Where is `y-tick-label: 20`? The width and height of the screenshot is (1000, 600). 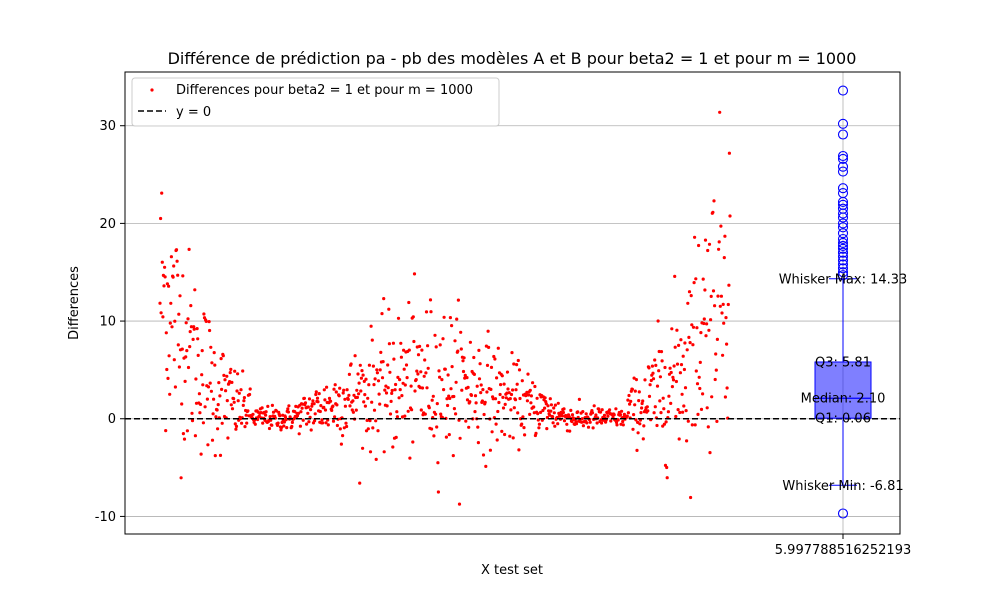
y-tick-label: 20 is located at coordinates (107, 224).